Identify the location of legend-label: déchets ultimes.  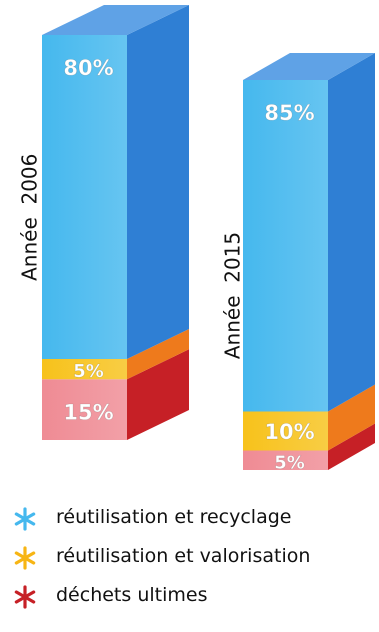
(132, 595).